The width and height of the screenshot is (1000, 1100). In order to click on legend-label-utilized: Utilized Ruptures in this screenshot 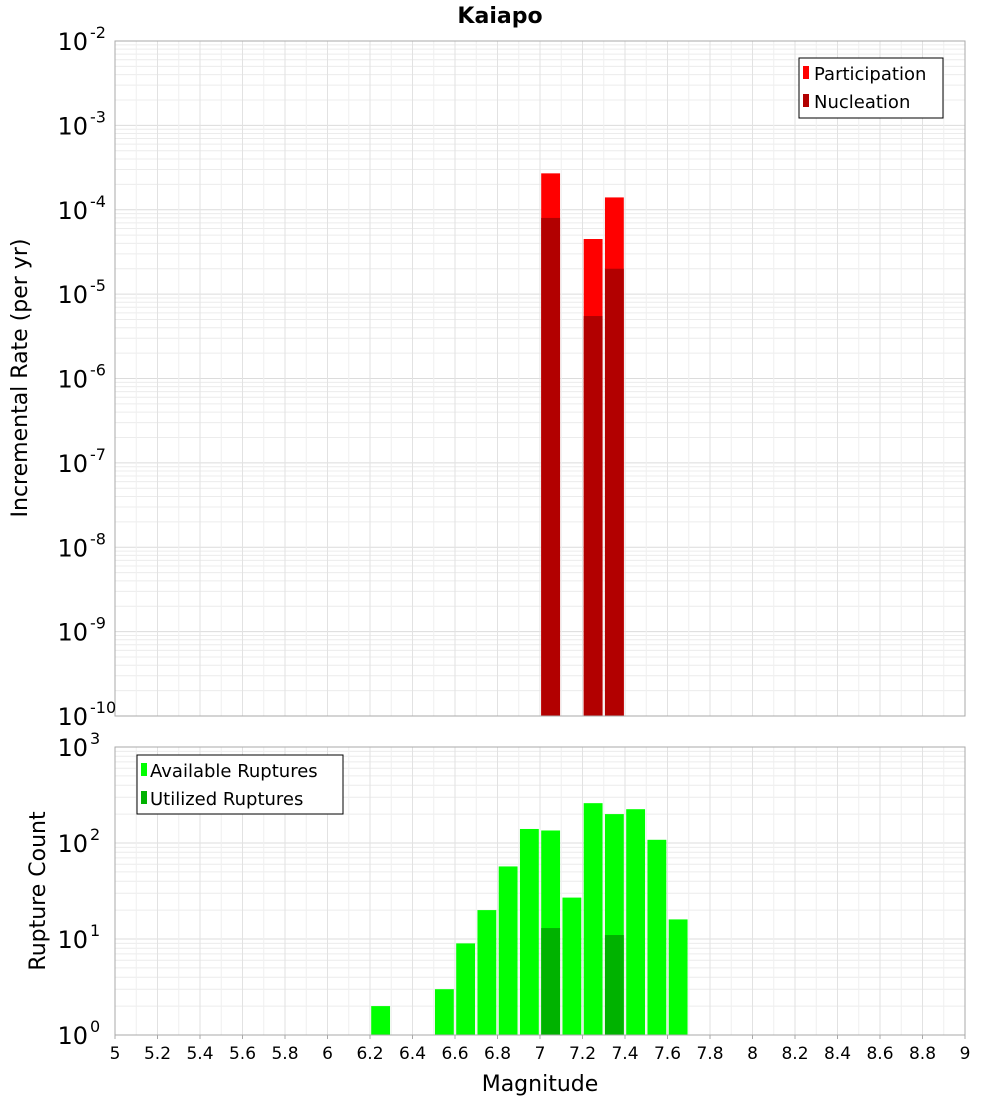, I will do `click(226, 799)`.